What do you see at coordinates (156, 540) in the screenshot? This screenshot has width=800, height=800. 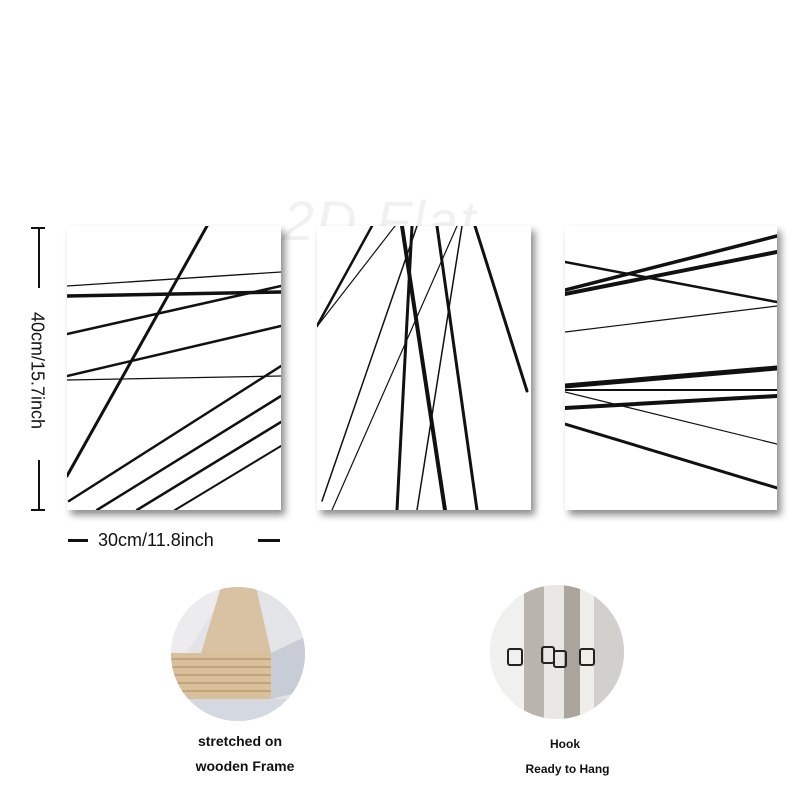 I see `width-dimension-label: 30cm/11.8inch` at bounding box center [156, 540].